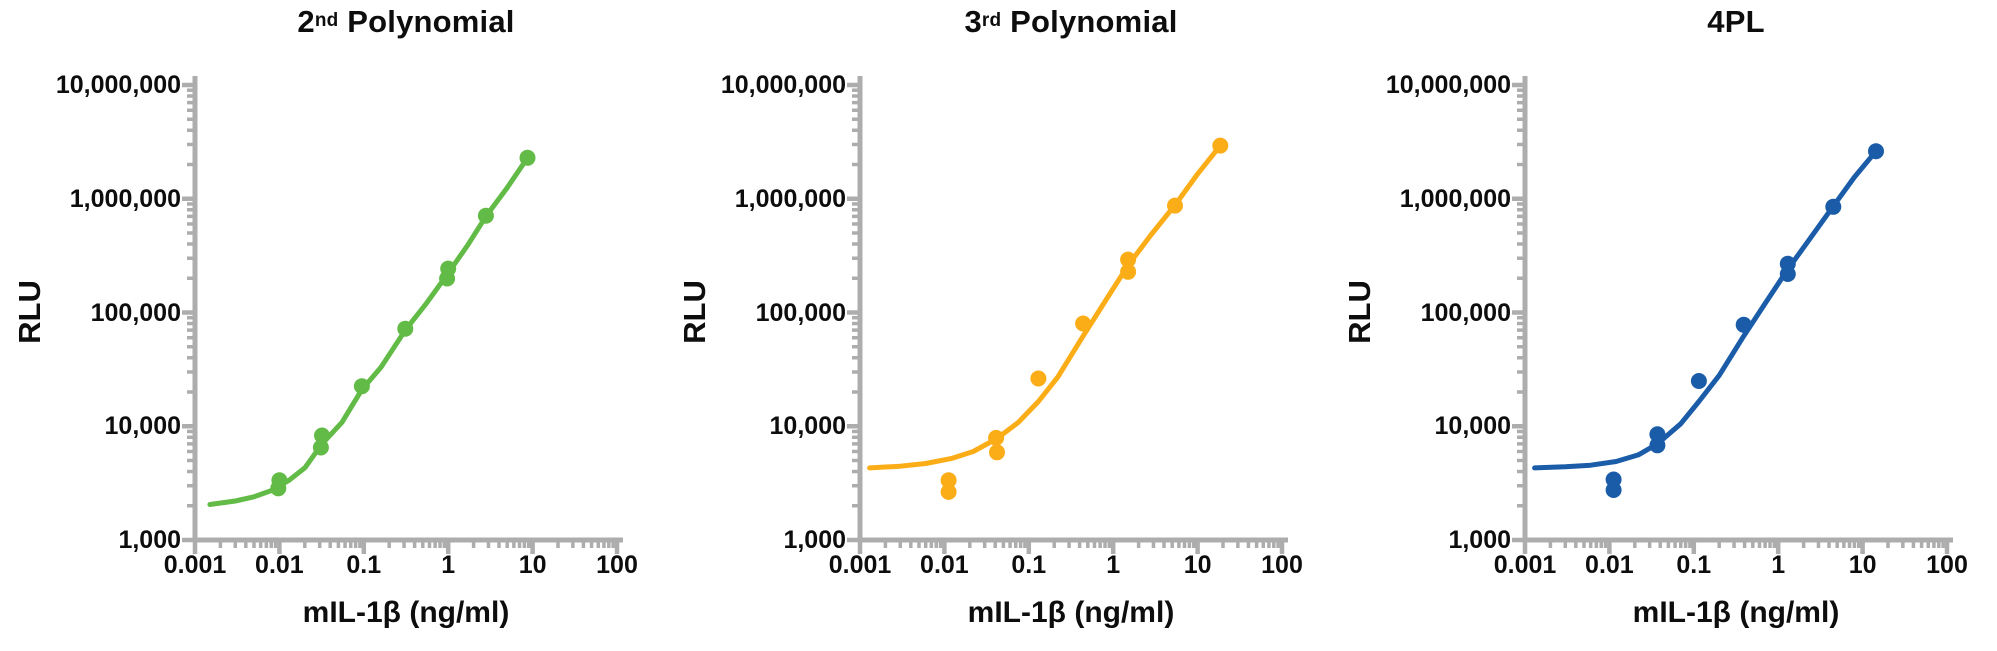  Describe the element at coordinates (973, 21) in the screenshot. I see `chart-title-base: 3` at that location.